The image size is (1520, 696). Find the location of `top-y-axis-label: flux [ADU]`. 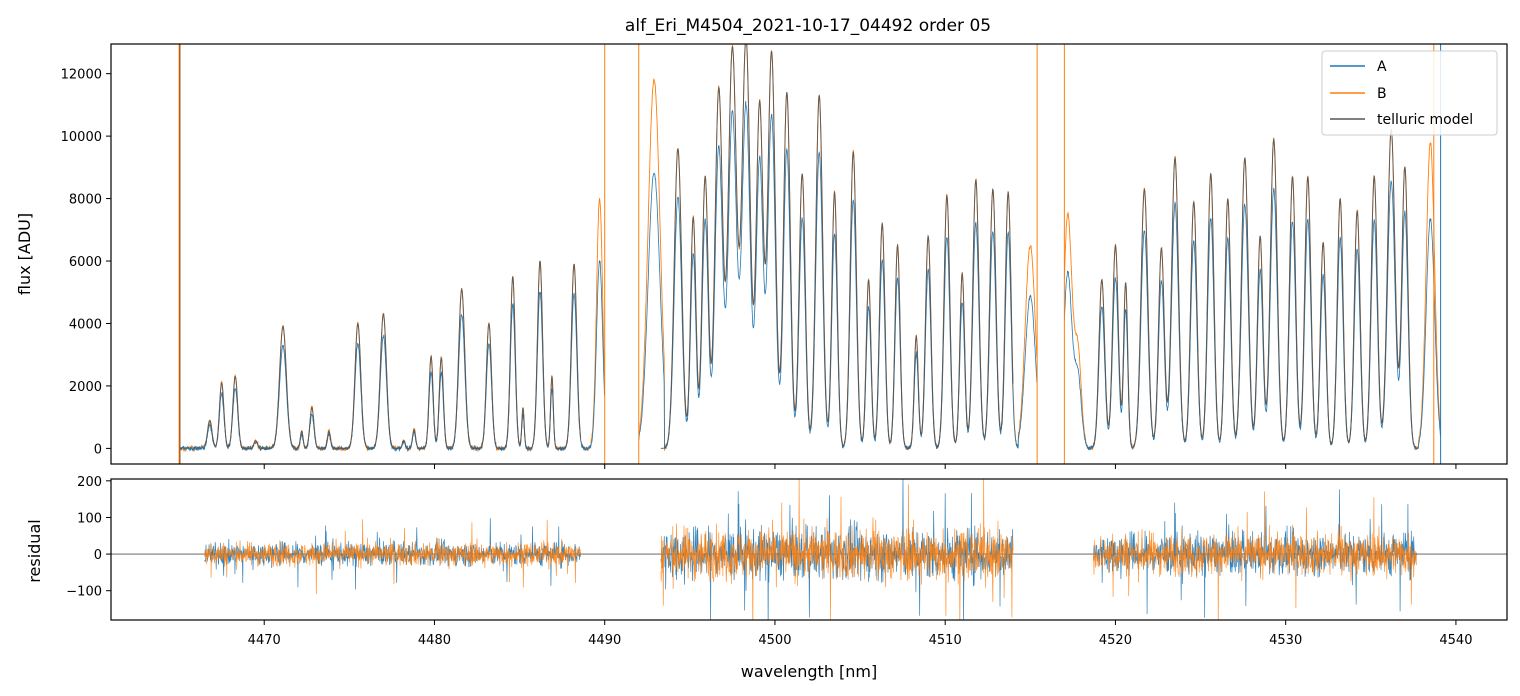

top-y-axis-label: flux [ADU] is located at coordinates (24, 254).